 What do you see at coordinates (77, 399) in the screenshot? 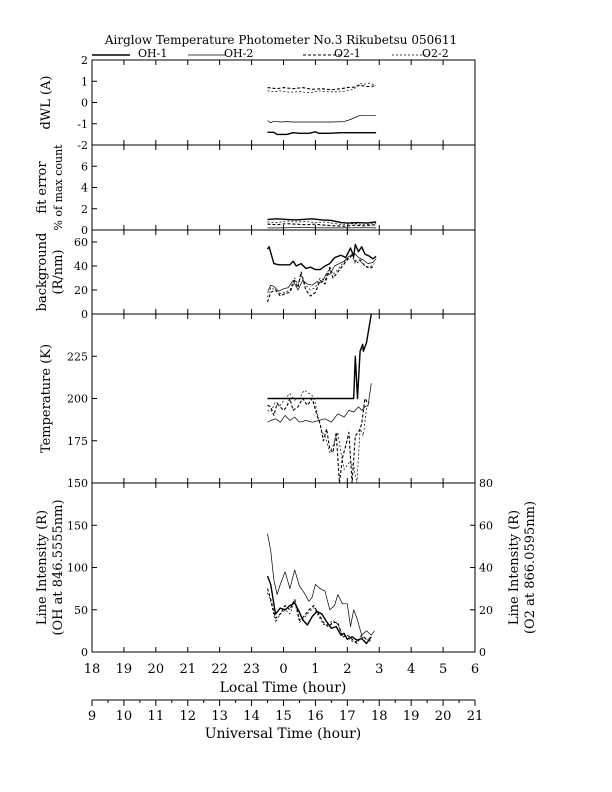
I see `y-tick-label: 200` at bounding box center [77, 399].